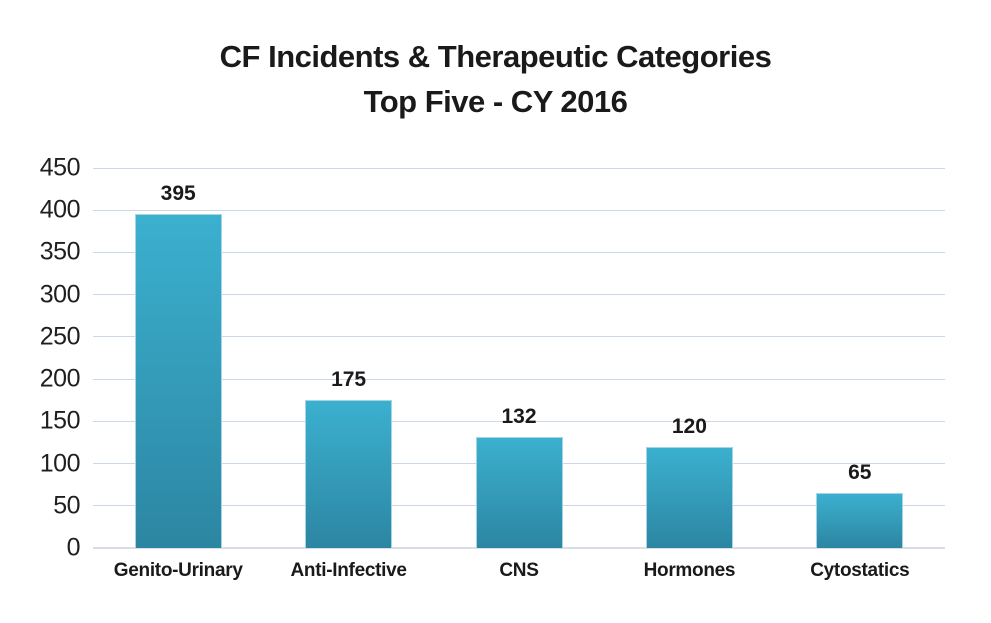  What do you see at coordinates (178, 194) in the screenshot?
I see `bar-value-label: 395` at bounding box center [178, 194].